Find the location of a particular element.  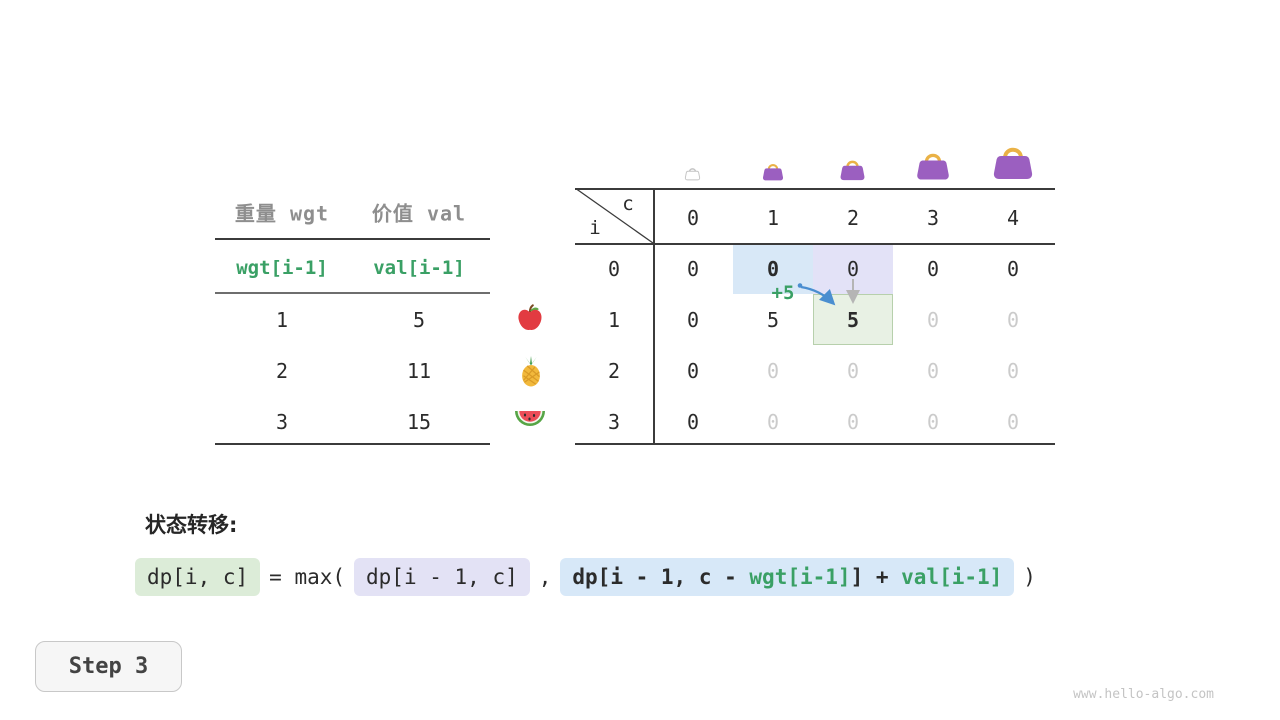

dp-col-header: 2 is located at coordinates (853, 218).